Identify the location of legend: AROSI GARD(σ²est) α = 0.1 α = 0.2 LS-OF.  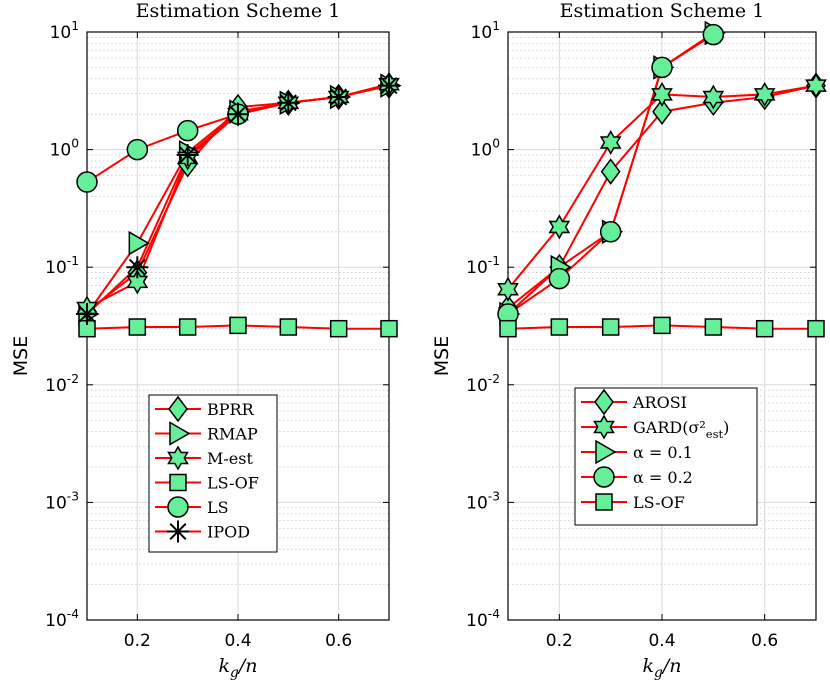
(666, 456).